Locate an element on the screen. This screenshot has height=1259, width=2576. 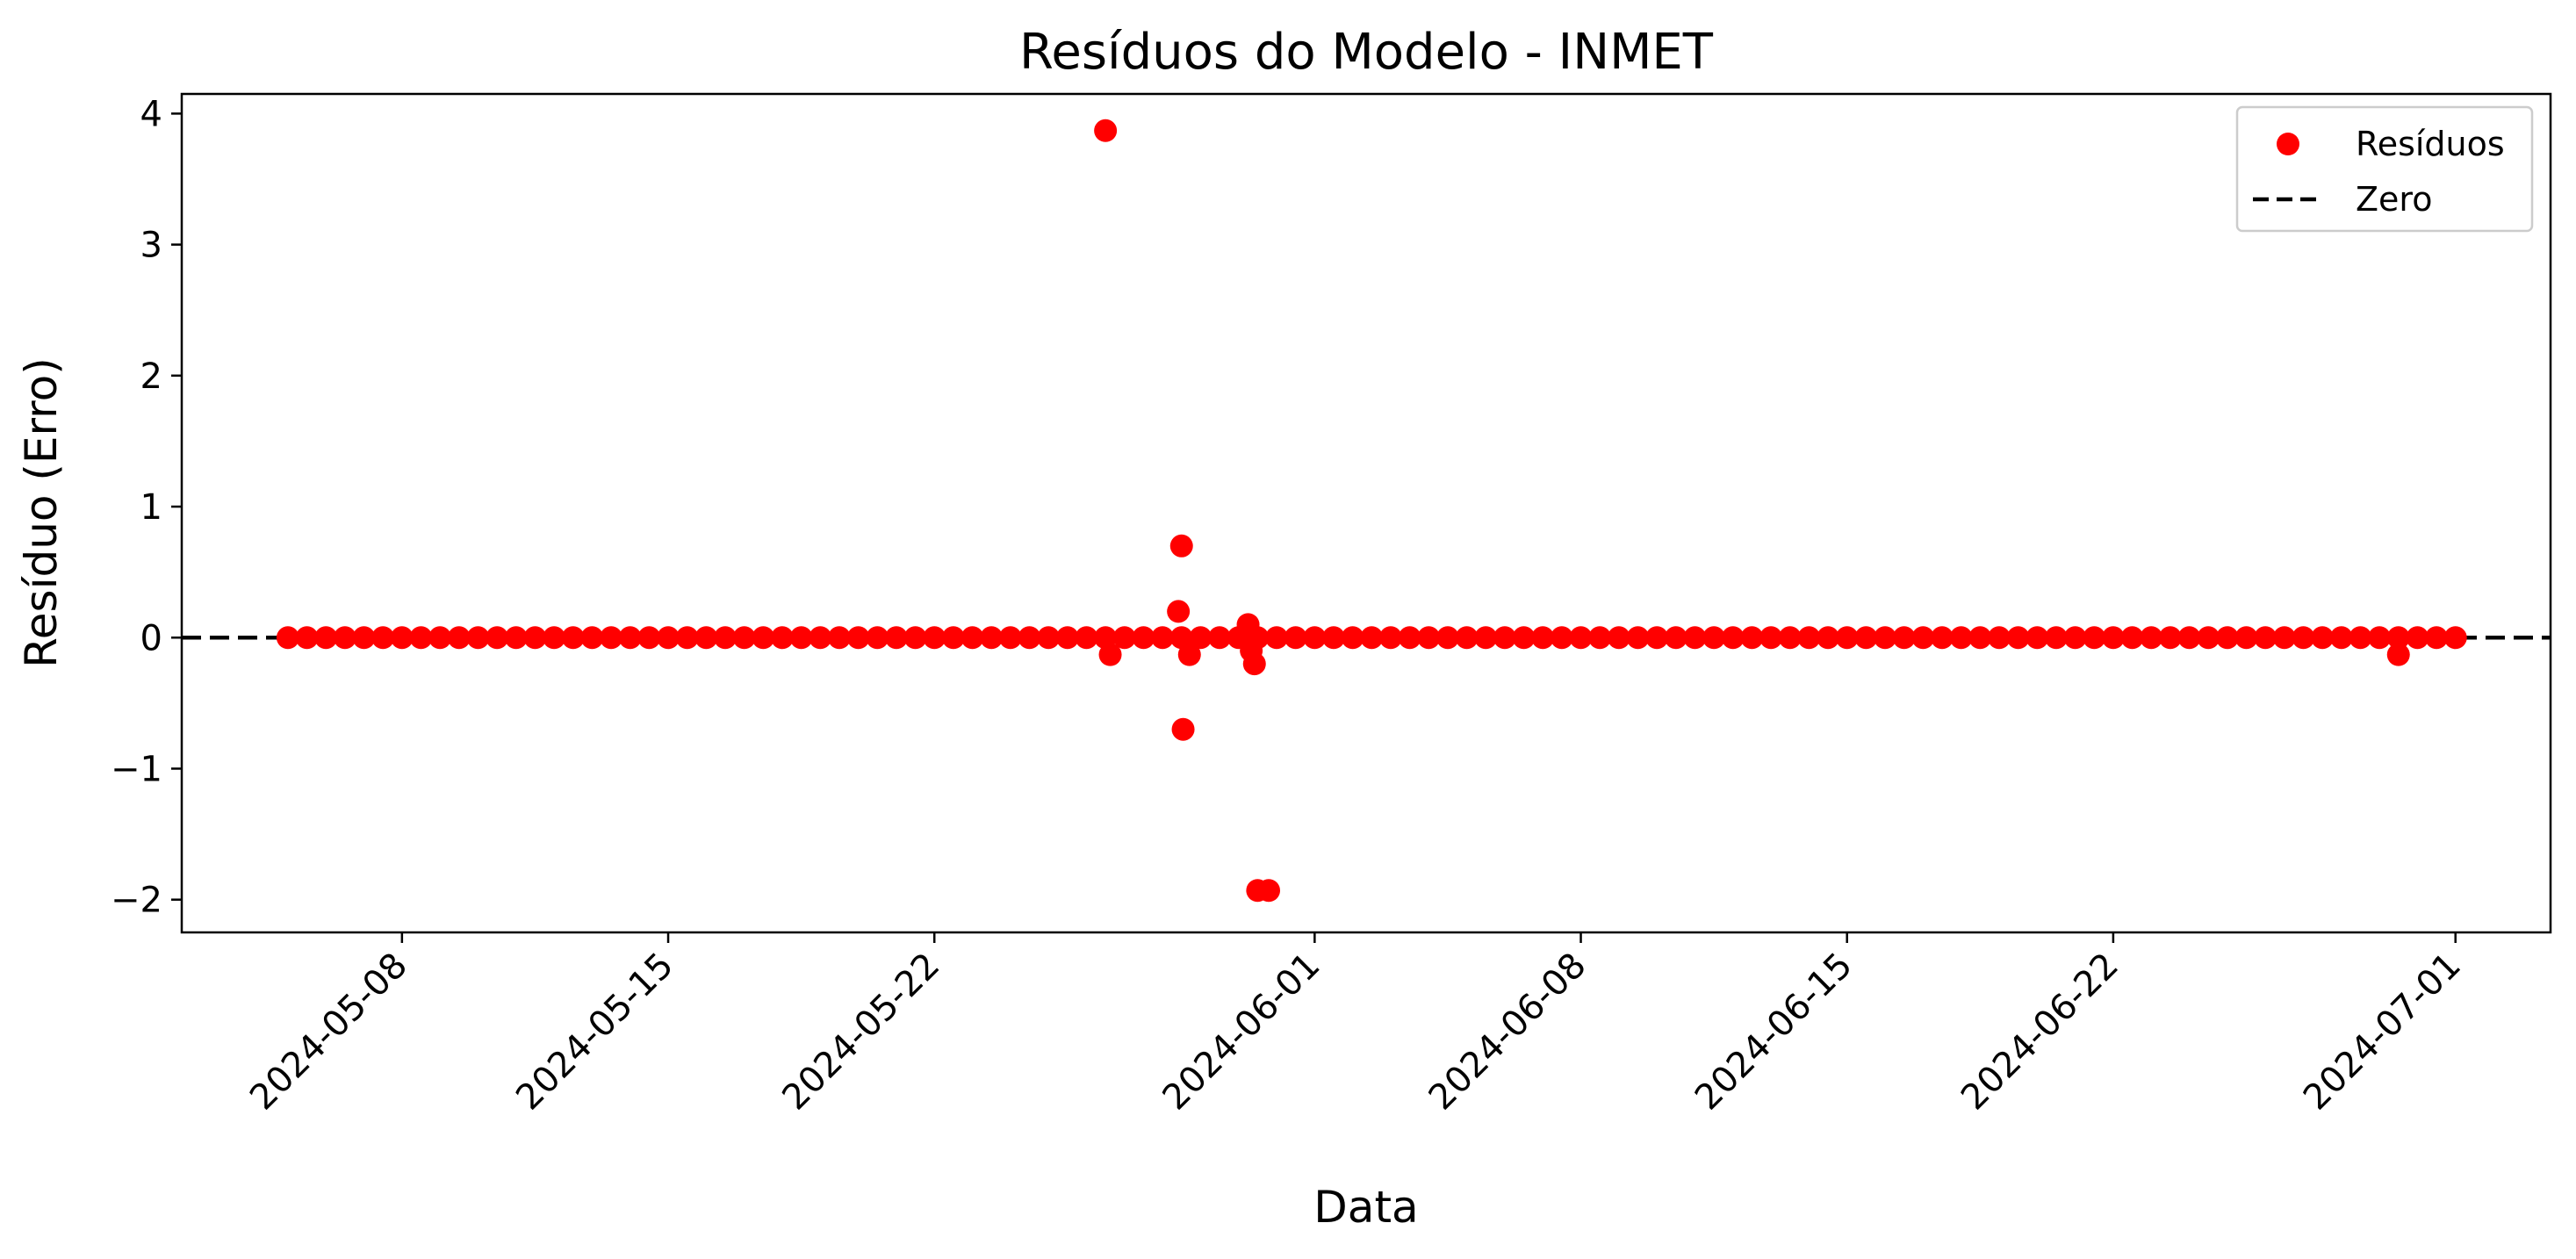
chart-title: Resíduos do Modelo - INMET is located at coordinates (1366, 53).